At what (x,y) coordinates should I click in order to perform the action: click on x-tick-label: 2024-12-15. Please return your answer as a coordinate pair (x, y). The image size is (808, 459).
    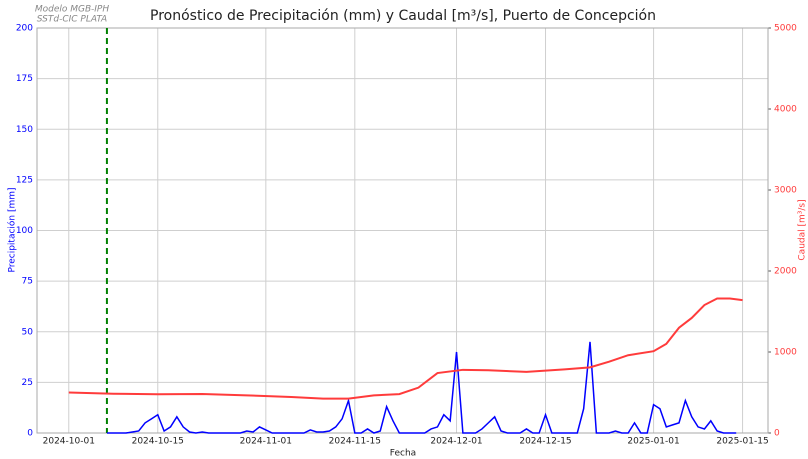
    Looking at the image, I should click on (545, 442).